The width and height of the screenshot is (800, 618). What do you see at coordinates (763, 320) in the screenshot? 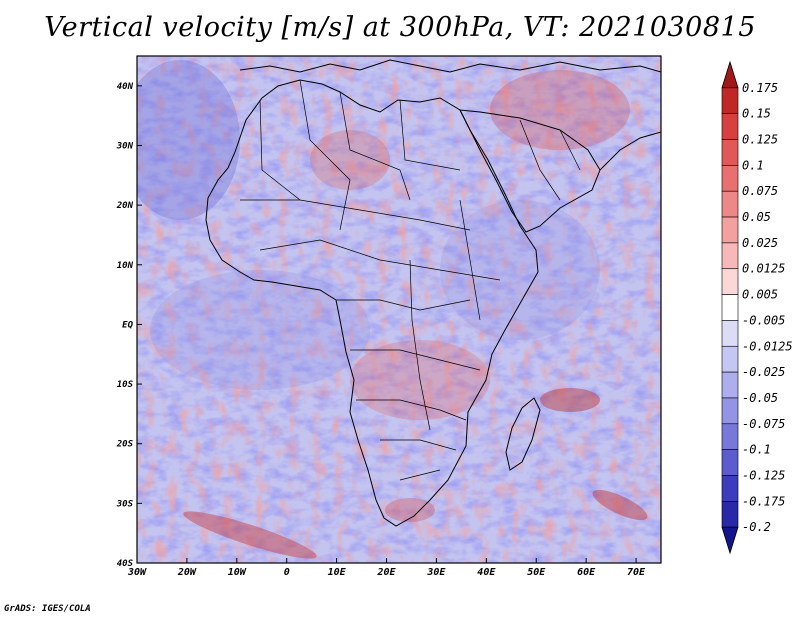
I see `colorbar-label: -0.005` at bounding box center [763, 320].